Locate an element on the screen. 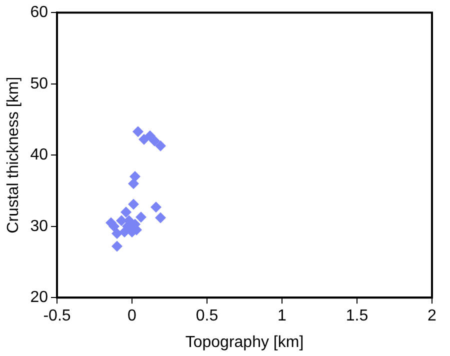 Image resolution: width=450 pixels, height=356 pixels. x-axis-title: Topography [km] is located at coordinates (244, 342).